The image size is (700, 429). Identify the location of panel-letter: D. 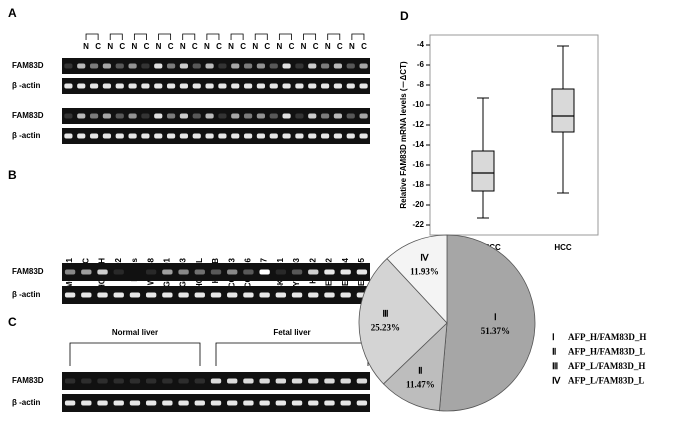
(404, 16).